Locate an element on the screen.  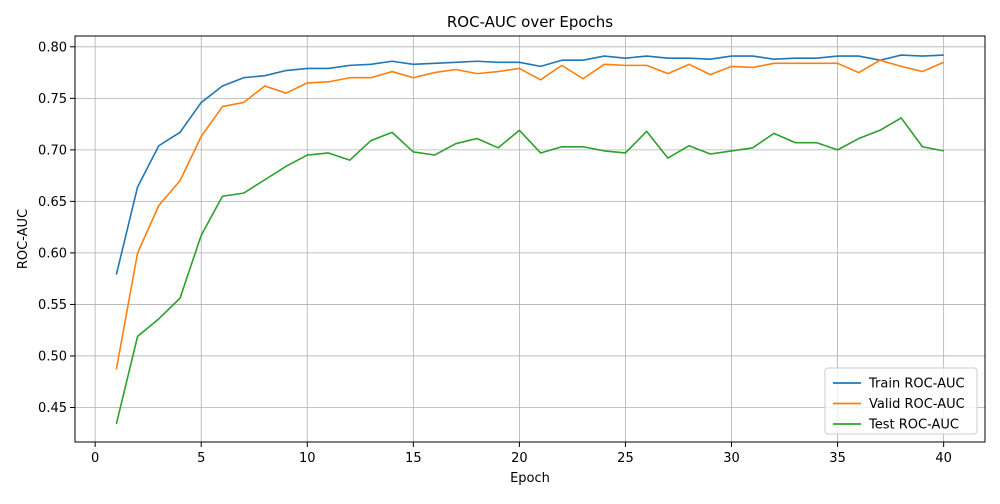
legend-label-train-roc-auc: Train ROC-AUC is located at coordinates (916, 384).